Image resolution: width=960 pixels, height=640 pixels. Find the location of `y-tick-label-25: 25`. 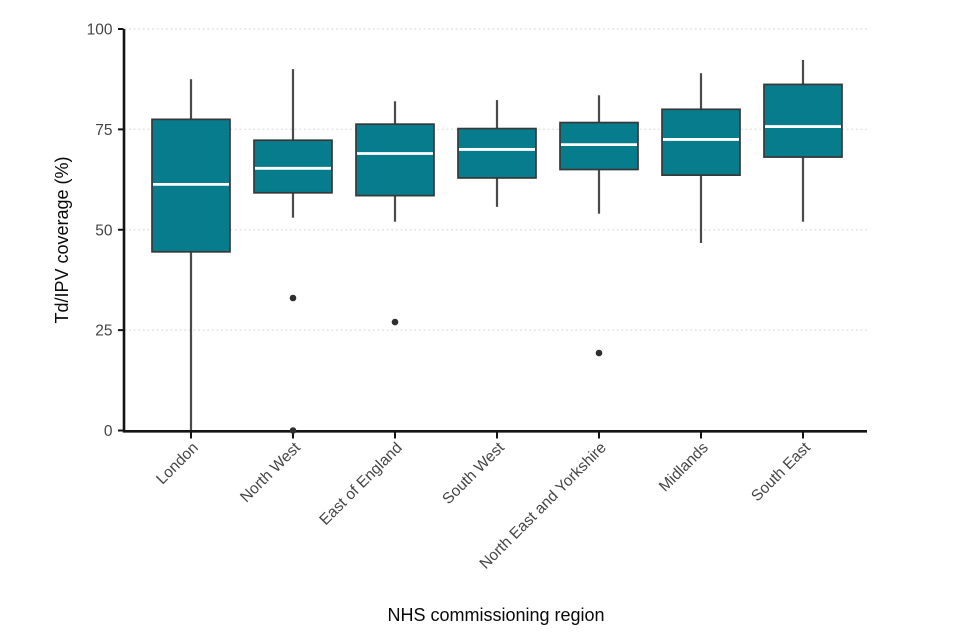

y-tick-label-25: 25 is located at coordinates (103, 331).